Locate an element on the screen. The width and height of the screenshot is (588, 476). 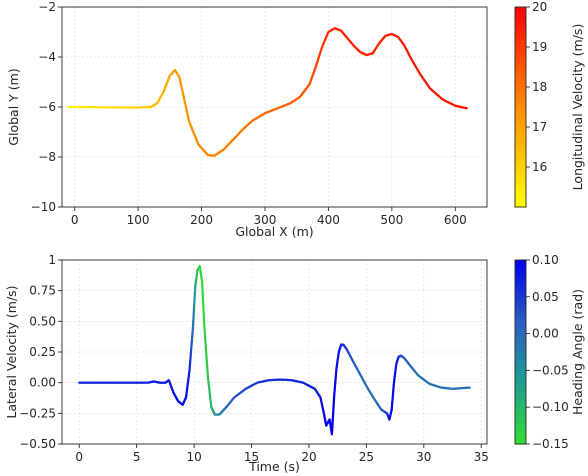
y-tick-label: −0.25 is located at coordinates (37, 413).